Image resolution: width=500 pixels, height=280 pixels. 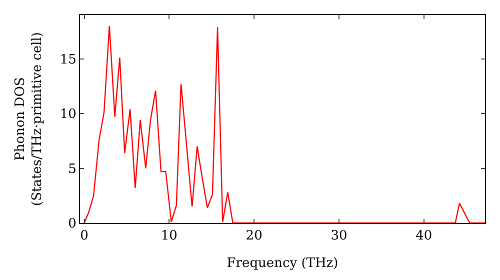 What do you see at coordinates (339, 236) in the screenshot?
I see `x-tick-label: 30` at bounding box center [339, 236].